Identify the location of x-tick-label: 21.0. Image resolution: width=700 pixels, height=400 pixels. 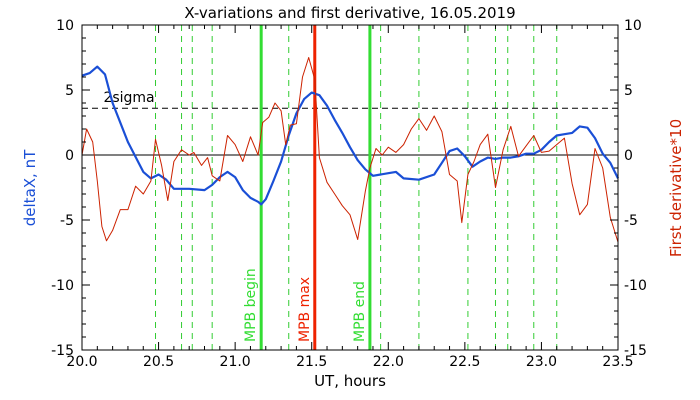
(235, 362).